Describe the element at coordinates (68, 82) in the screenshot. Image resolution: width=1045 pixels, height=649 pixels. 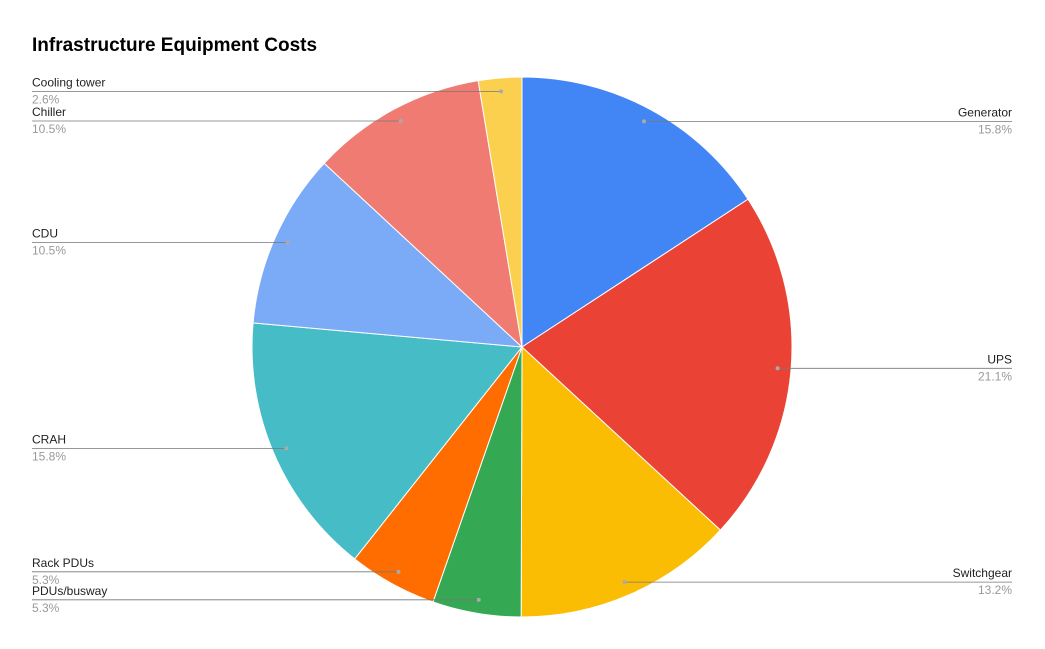
I see `slice-label: Cooling tower` at that location.